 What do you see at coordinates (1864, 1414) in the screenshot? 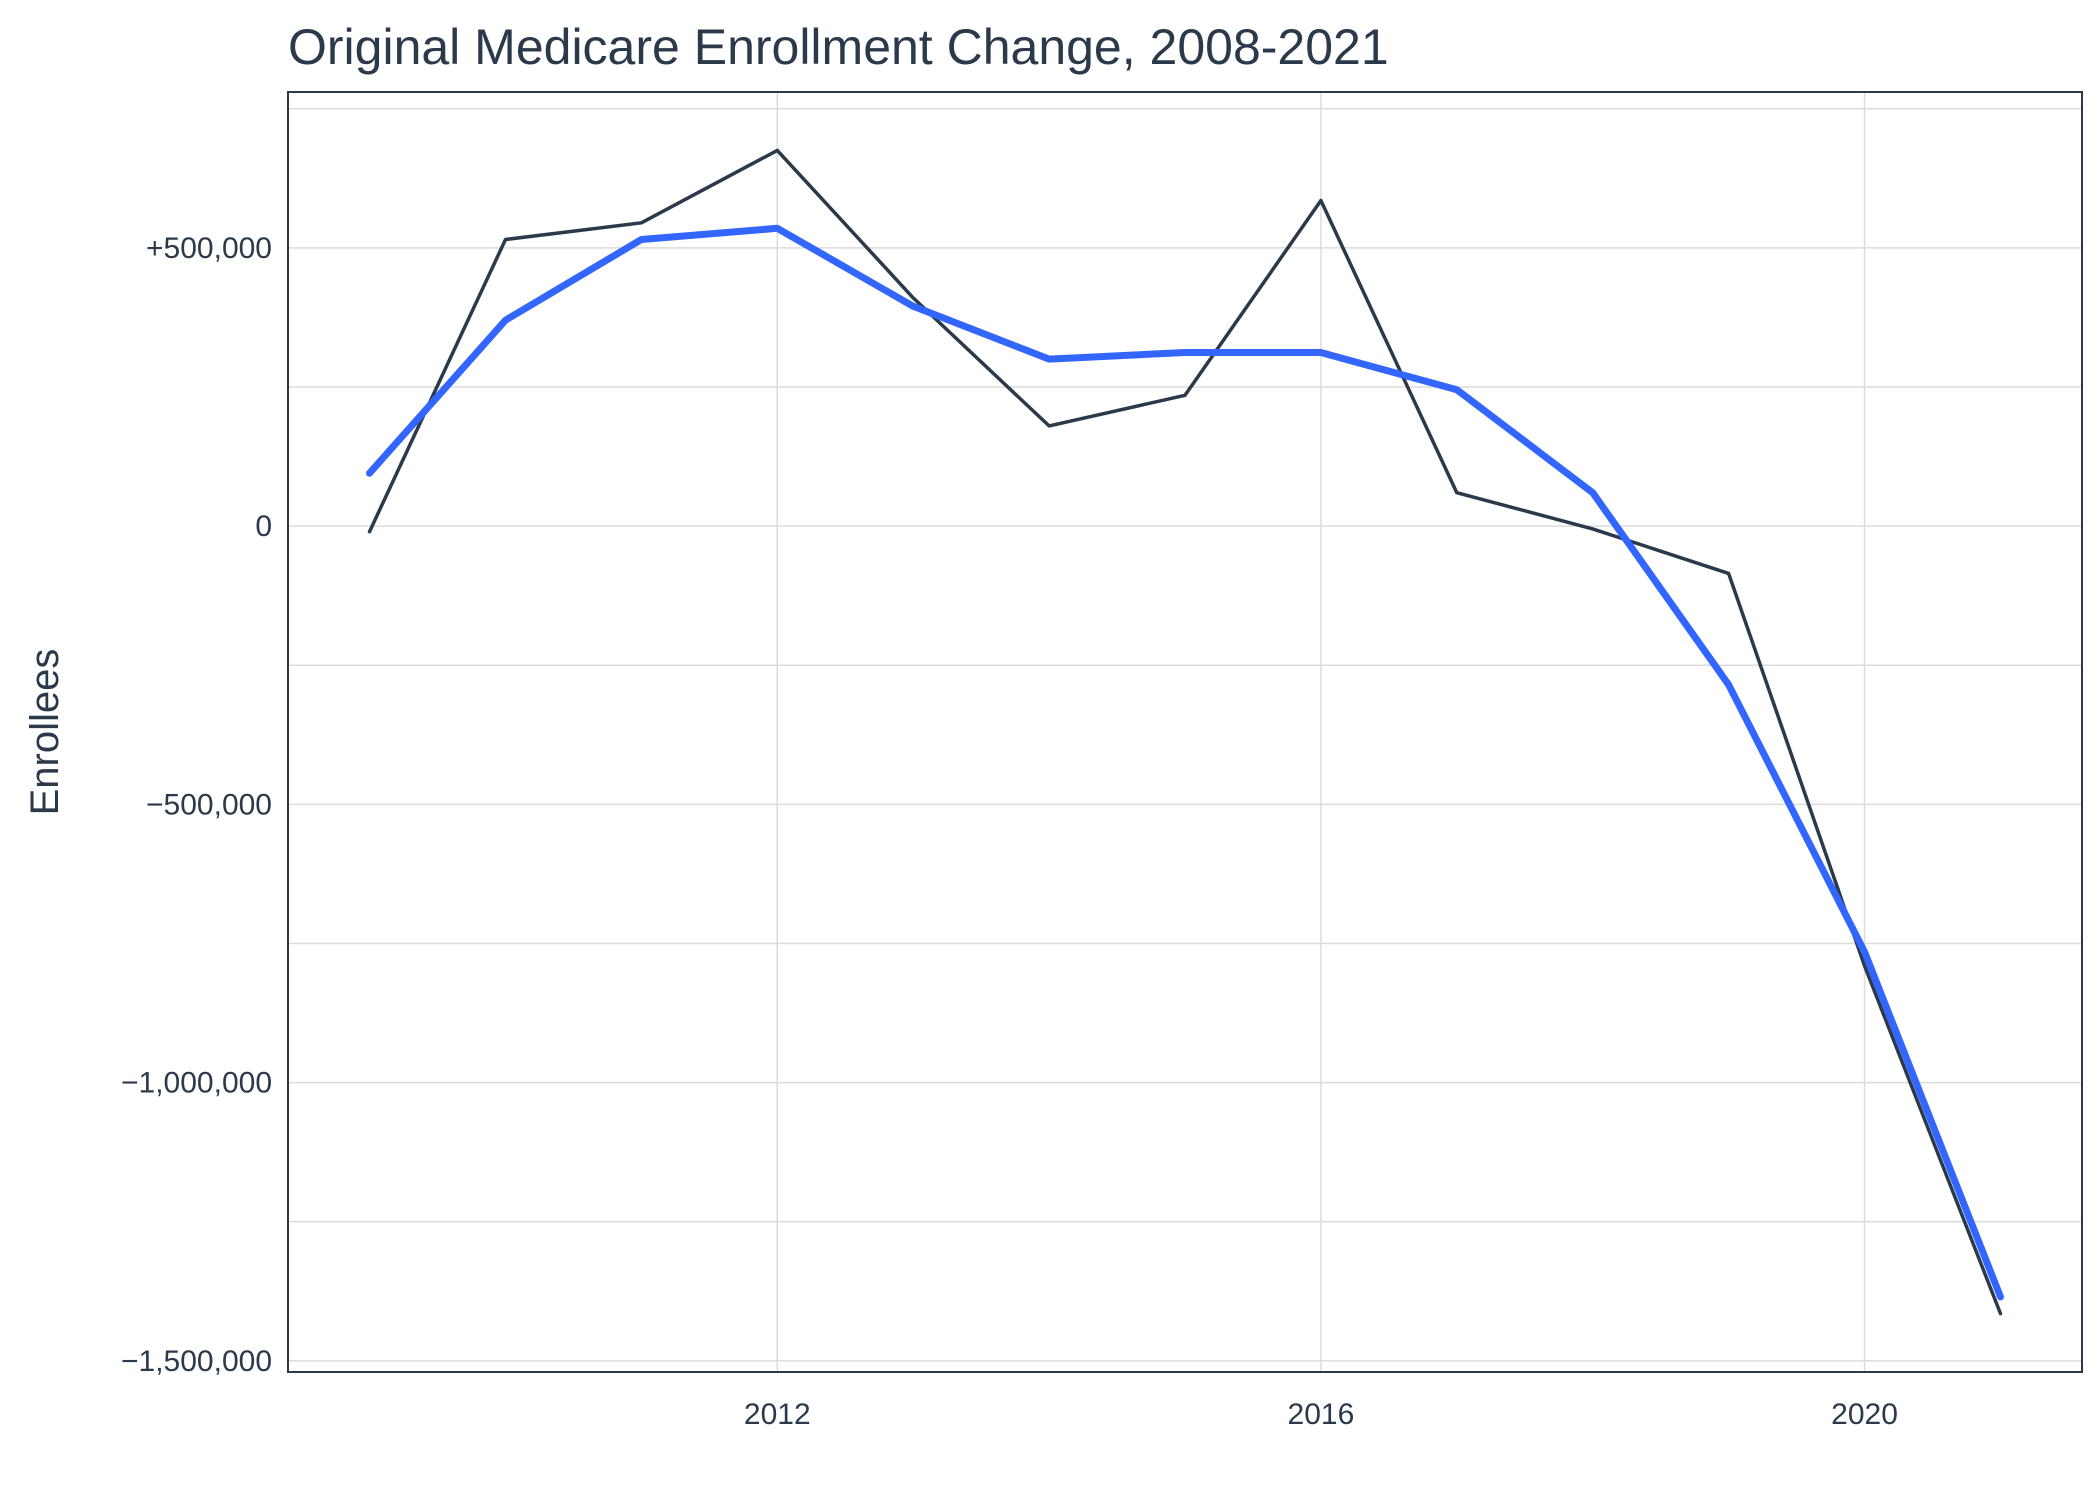
I see `x-tick-label: 2020` at bounding box center [1864, 1414].